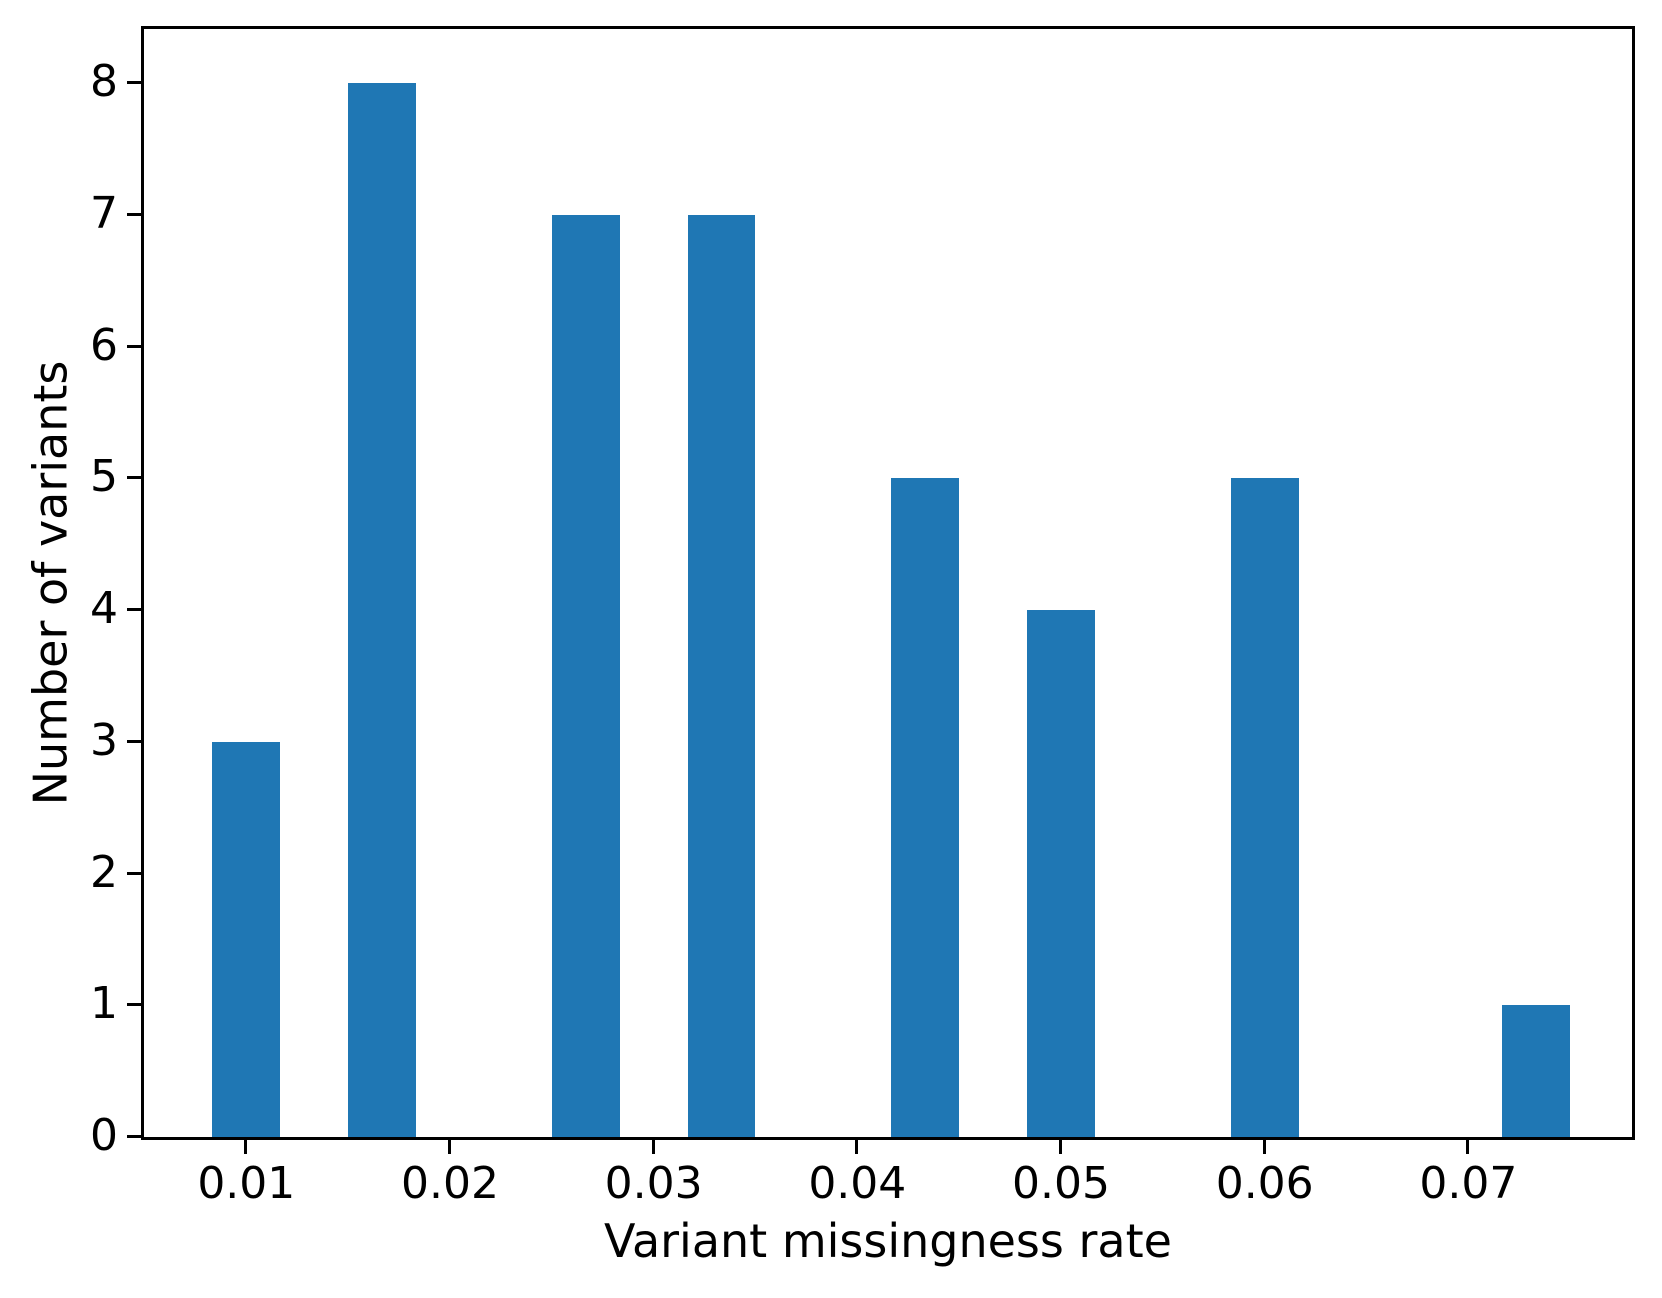 The height and width of the screenshot is (1298, 1662). What do you see at coordinates (50, 583) in the screenshot?
I see `y-axis-label: Number of variants` at bounding box center [50, 583].